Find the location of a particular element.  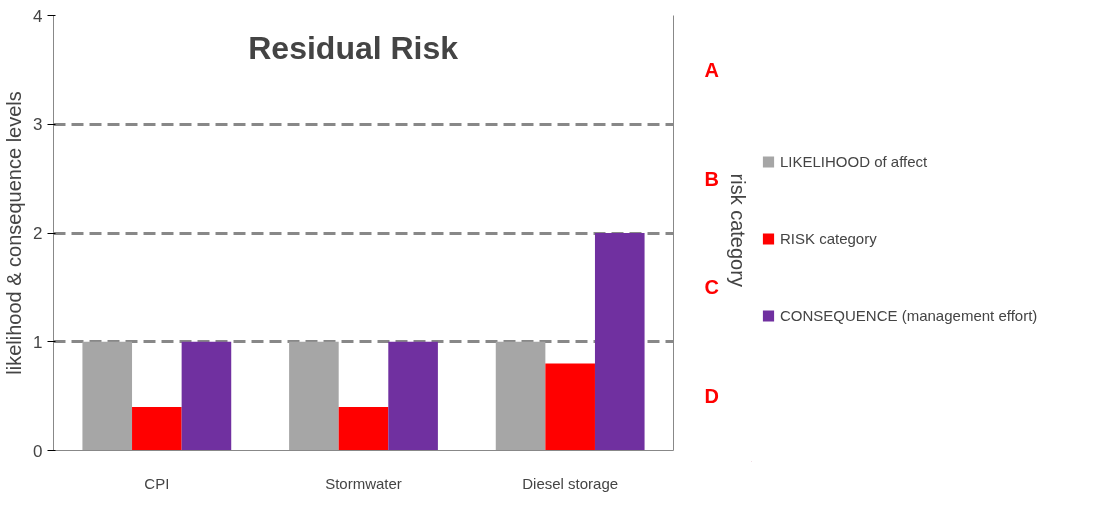

y-tick-label: 4 is located at coordinates (38, 16).